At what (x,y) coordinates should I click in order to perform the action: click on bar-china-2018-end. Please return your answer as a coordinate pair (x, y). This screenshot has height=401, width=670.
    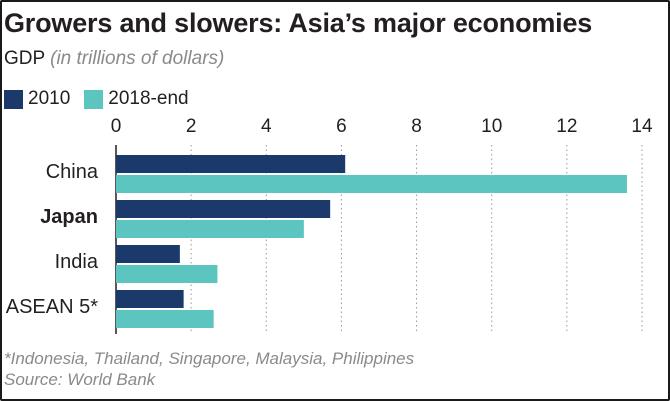
    Looking at the image, I should click on (371, 184).